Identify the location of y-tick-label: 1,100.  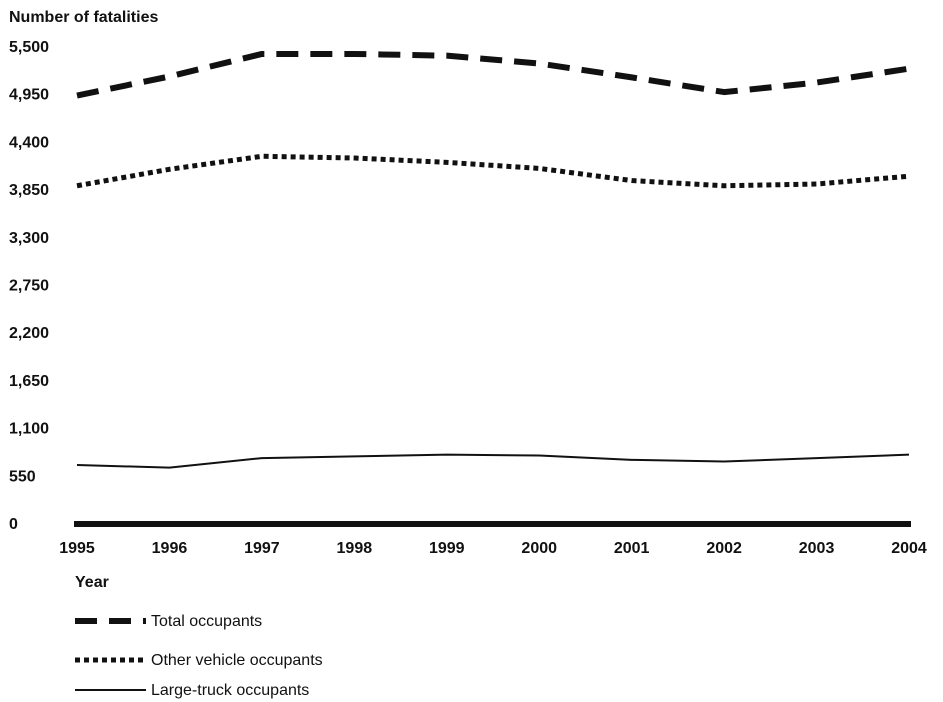
(29, 429).